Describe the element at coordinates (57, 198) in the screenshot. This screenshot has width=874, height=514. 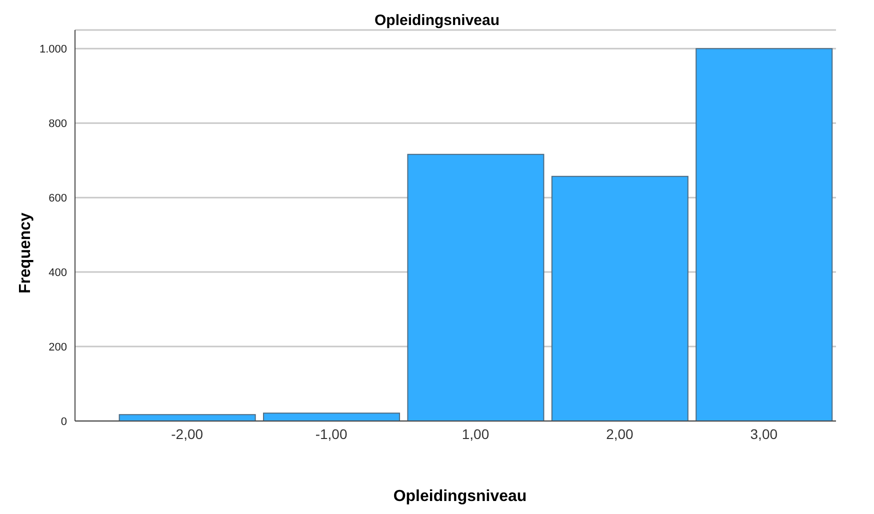
I see `y-tick-label: 600` at that location.